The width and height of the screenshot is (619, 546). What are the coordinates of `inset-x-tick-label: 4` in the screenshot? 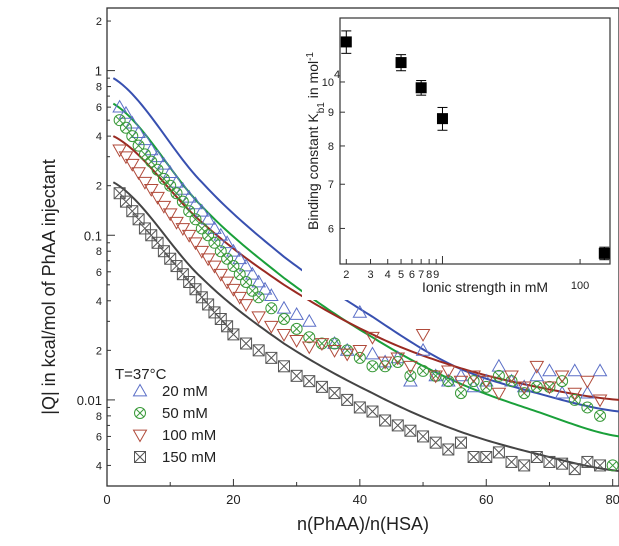 It's located at (388, 275).